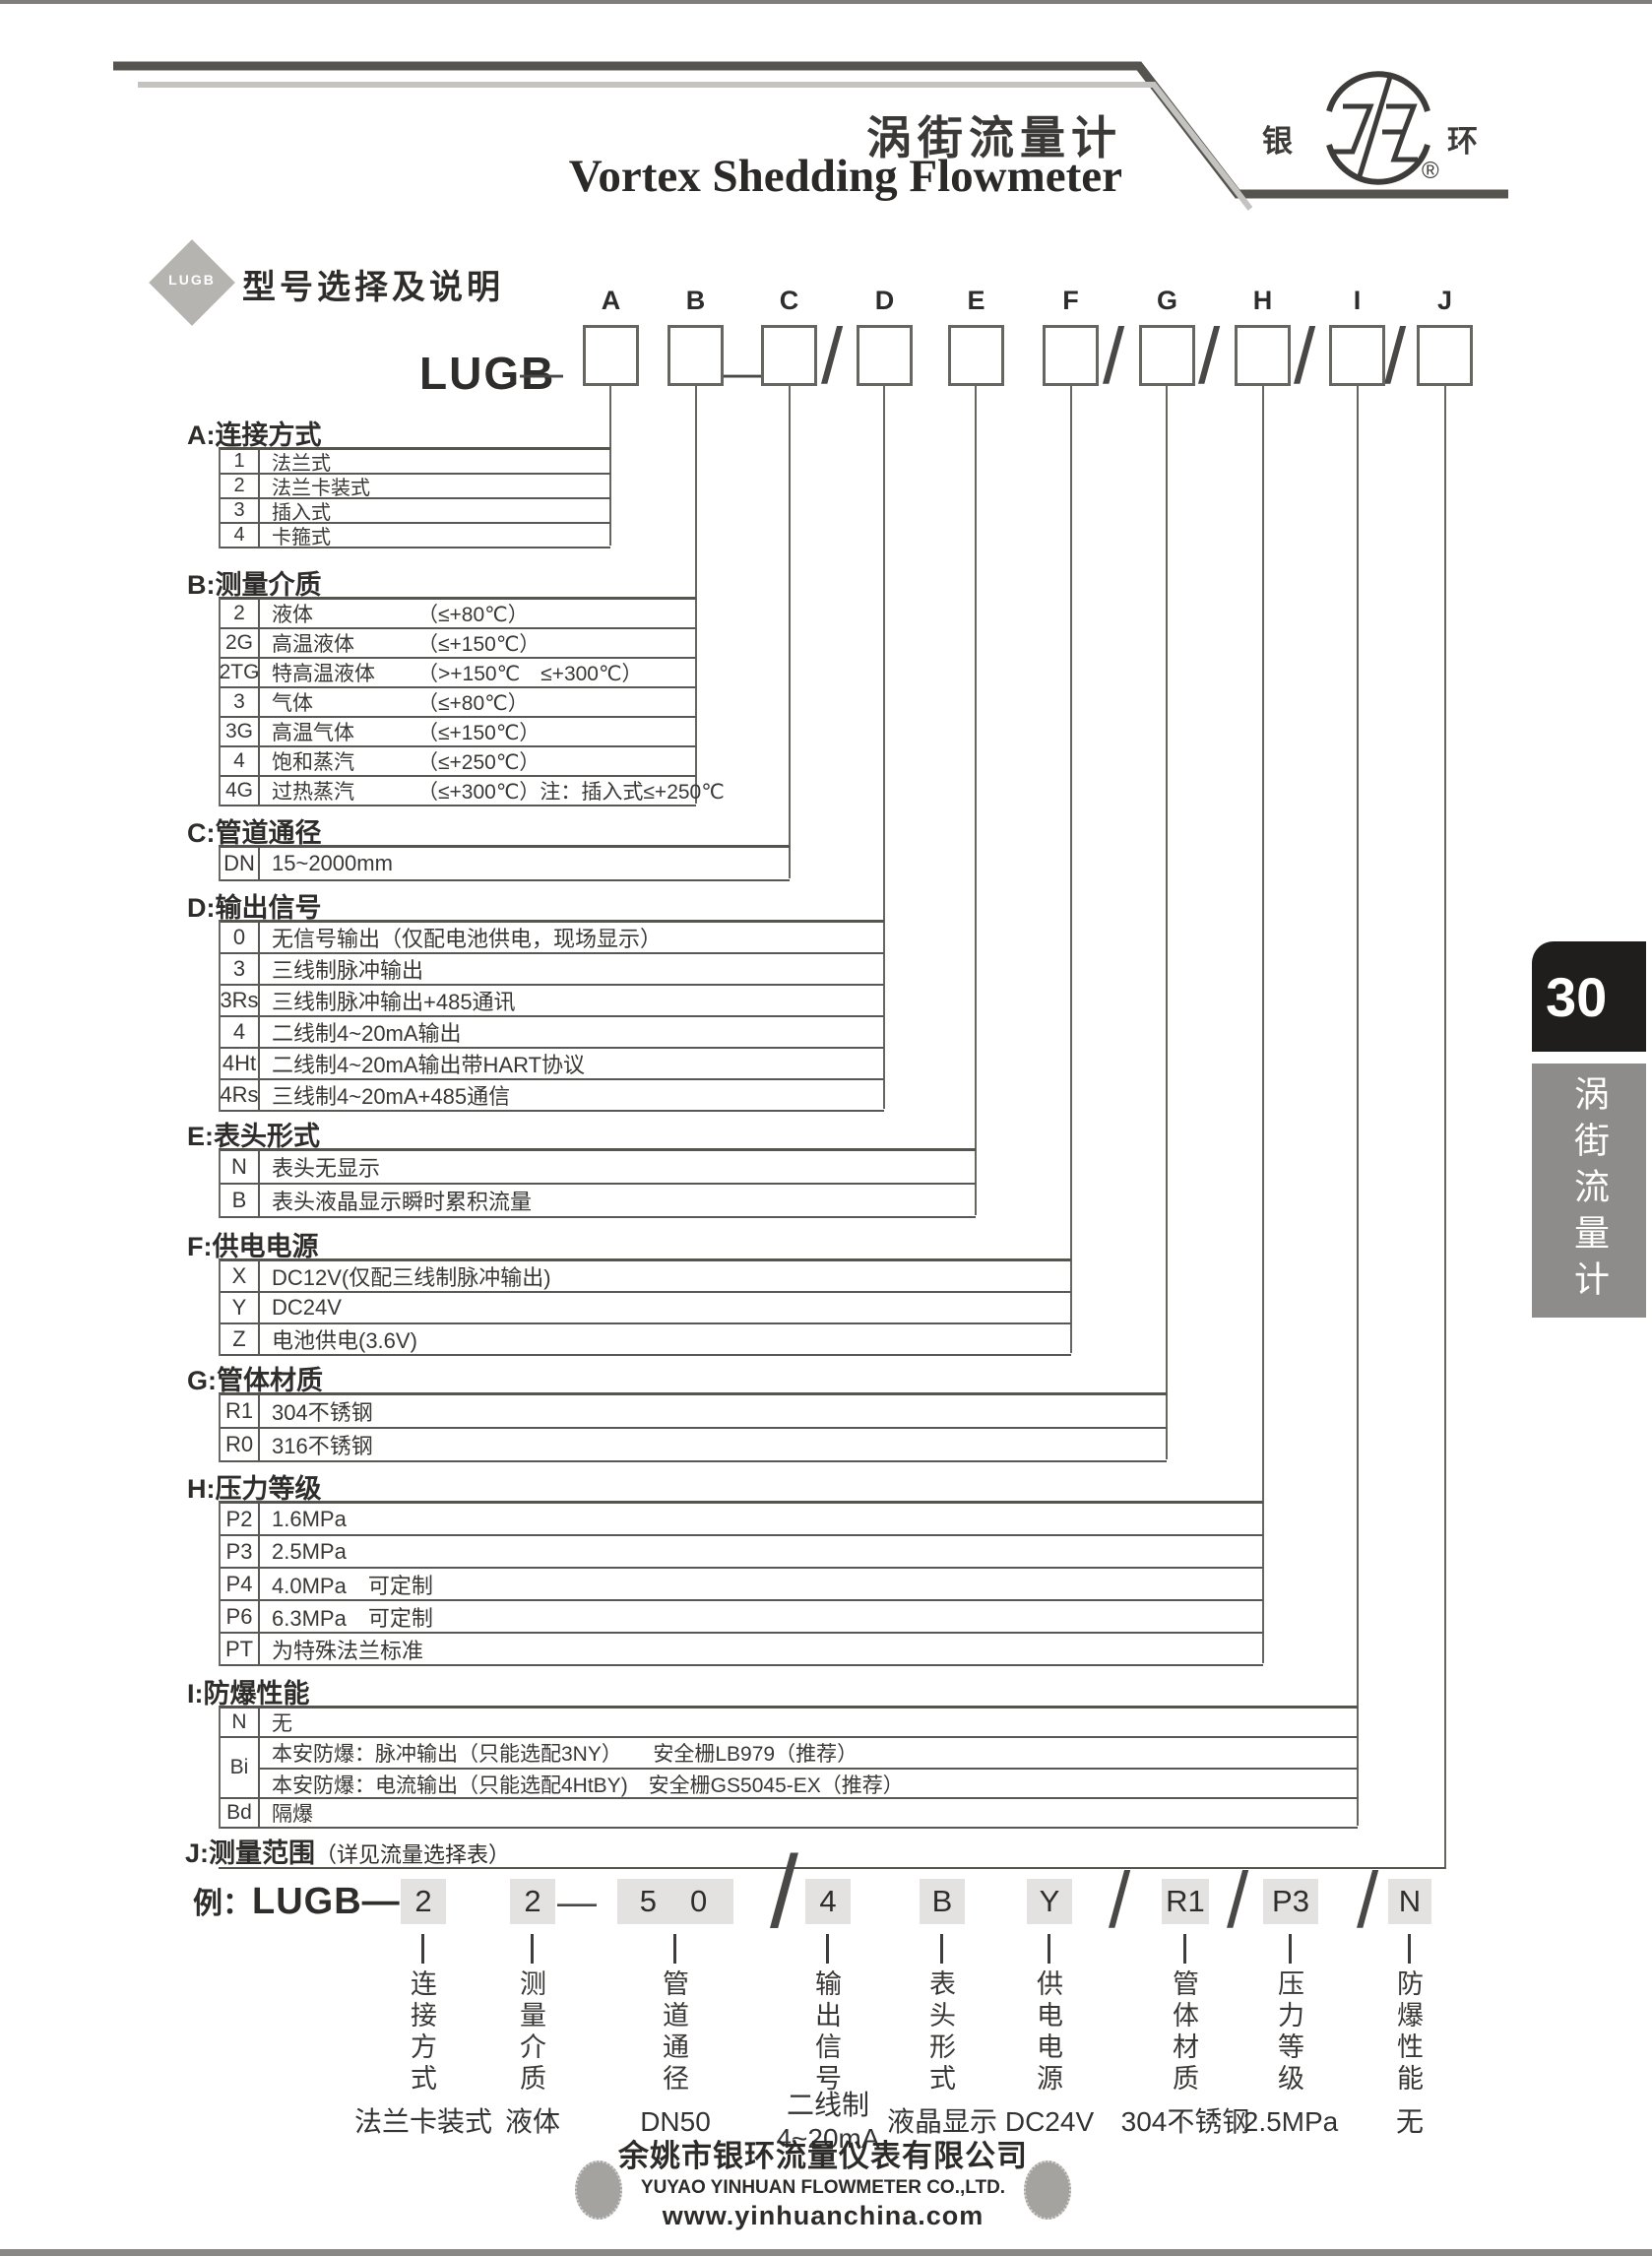 This screenshot has width=1652, height=2257. I want to click on code-box-d, so click(885, 355).